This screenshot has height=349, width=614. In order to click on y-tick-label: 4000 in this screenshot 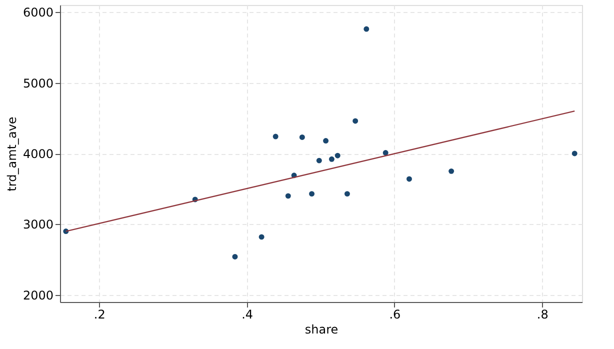, I will do `click(38, 154)`.